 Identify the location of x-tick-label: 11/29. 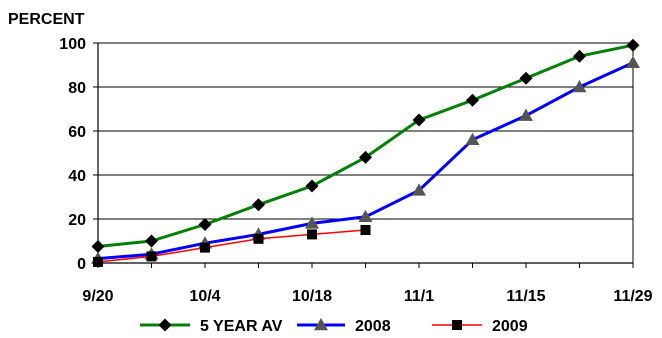
(632, 296).